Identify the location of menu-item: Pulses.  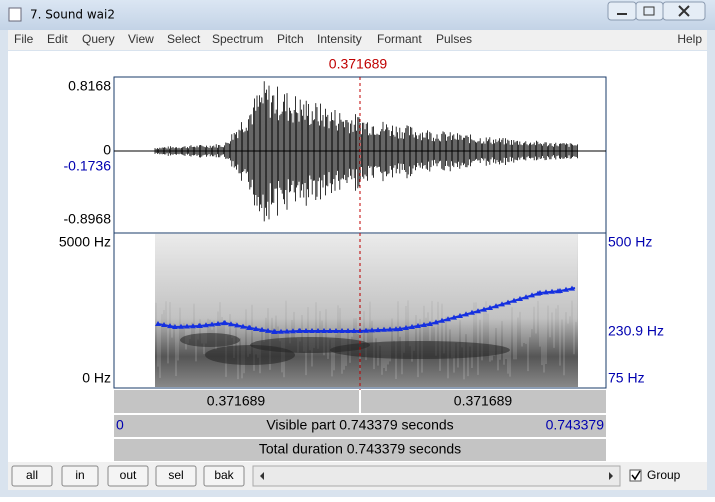
(454, 39).